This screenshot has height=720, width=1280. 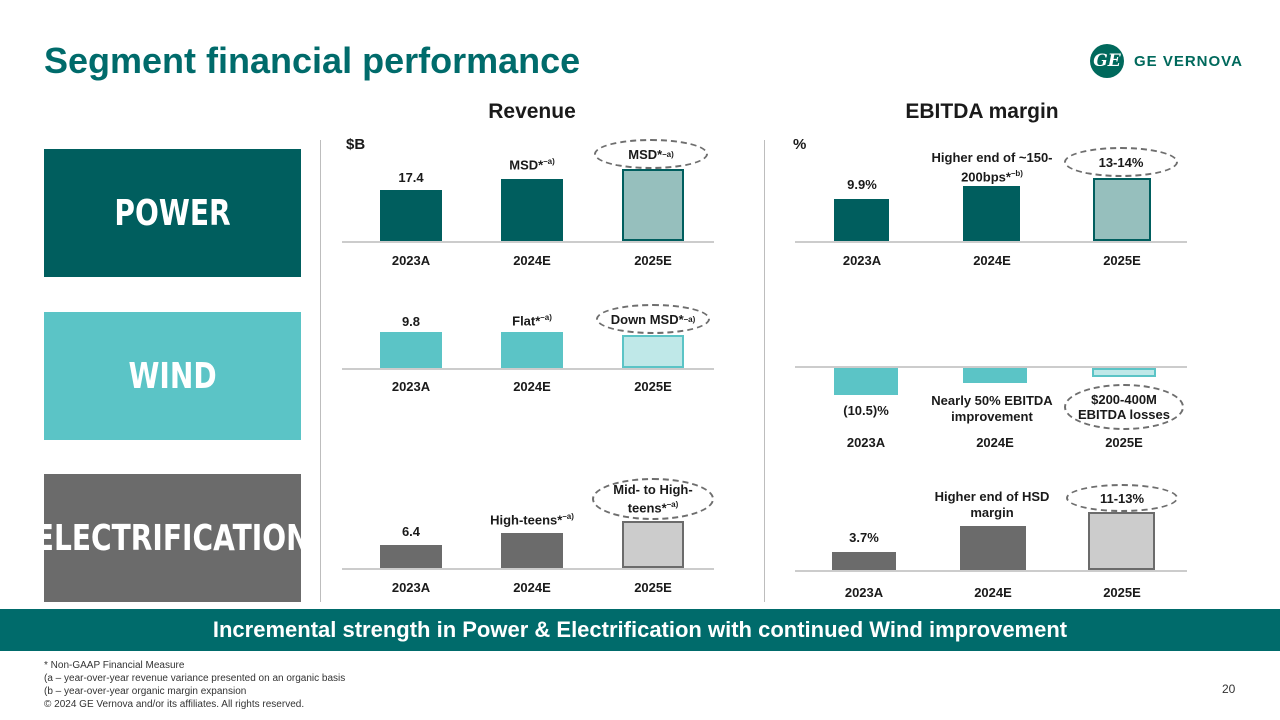 What do you see at coordinates (995, 375) in the screenshot?
I see `bar-wind-ebitda-2024e` at bounding box center [995, 375].